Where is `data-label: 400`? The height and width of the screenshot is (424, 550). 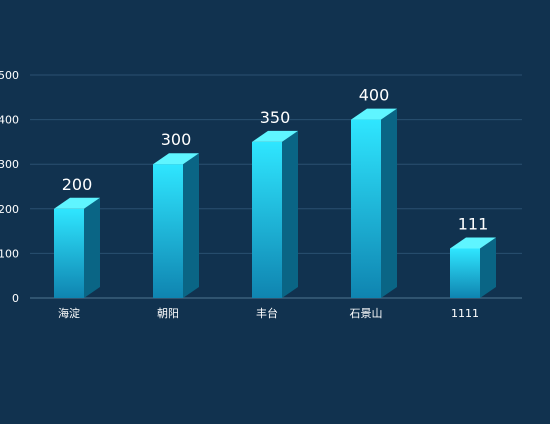 data-label: 400 is located at coordinates (374, 95).